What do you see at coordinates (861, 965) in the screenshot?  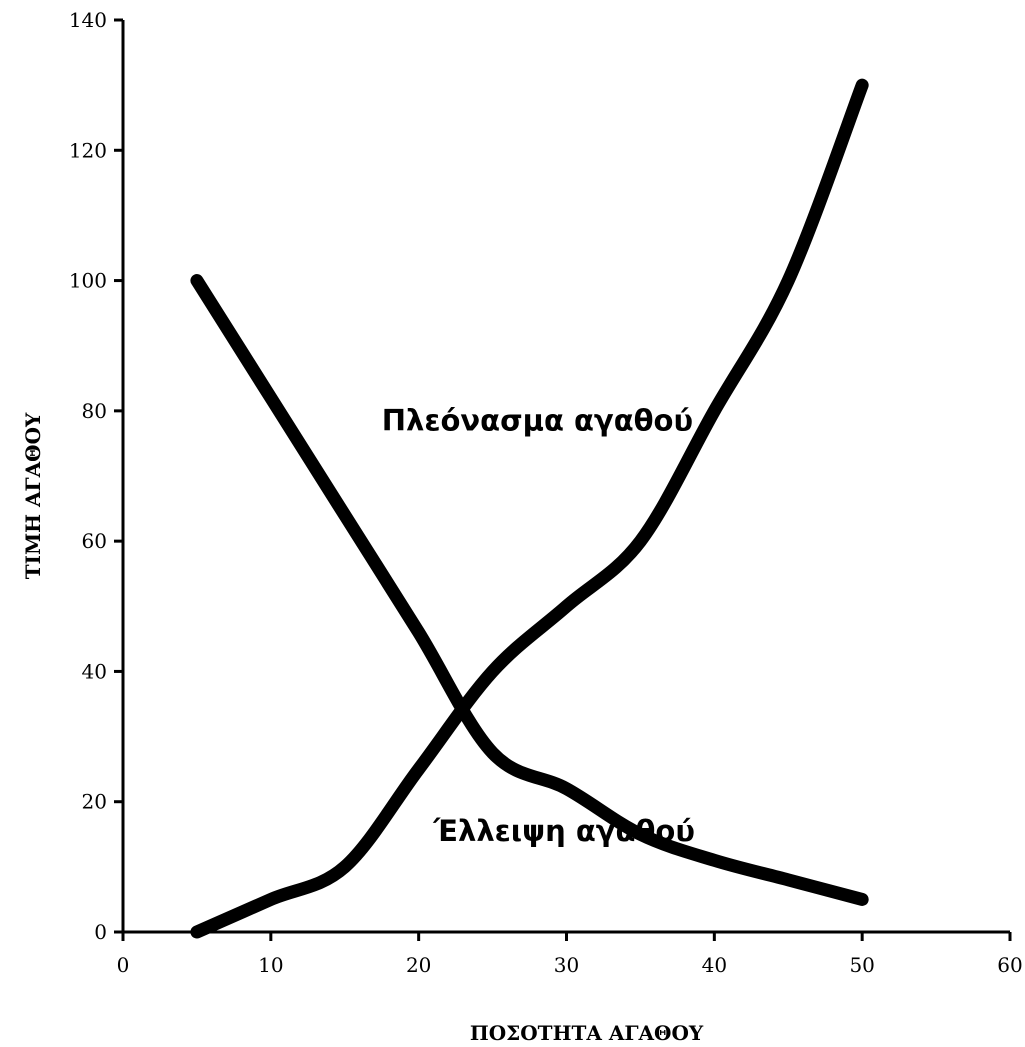 I see `x-tick-label: 50` at bounding box center [861, 965].